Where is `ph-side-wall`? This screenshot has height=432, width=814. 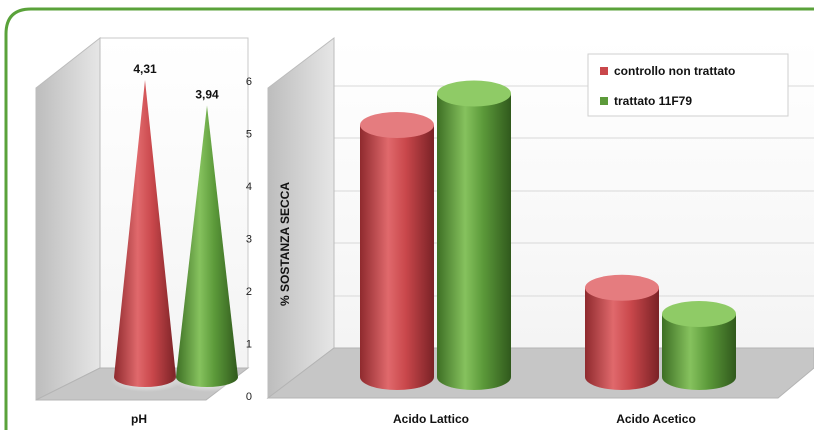 ph-side-wall is located at coordinates (68, 218).